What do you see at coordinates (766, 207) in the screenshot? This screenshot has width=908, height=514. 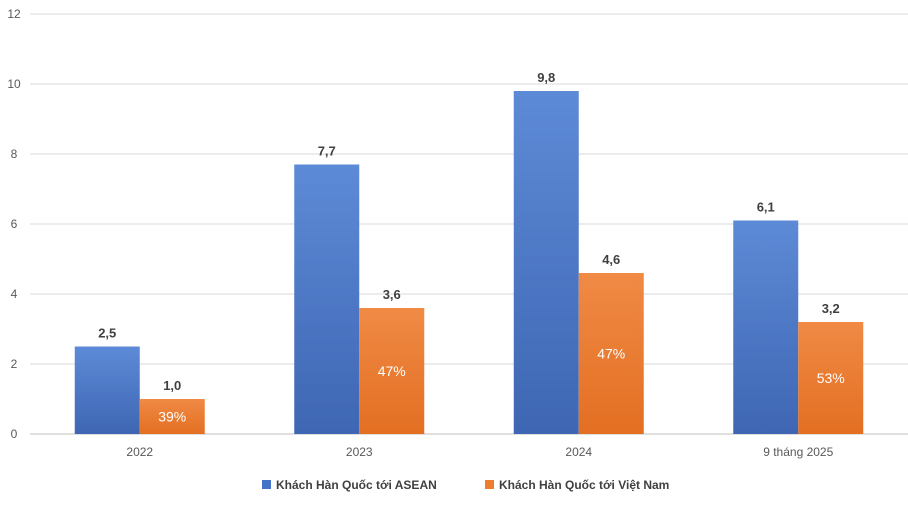 I see `data-label: 6,1` at bounding box center [766, 207].